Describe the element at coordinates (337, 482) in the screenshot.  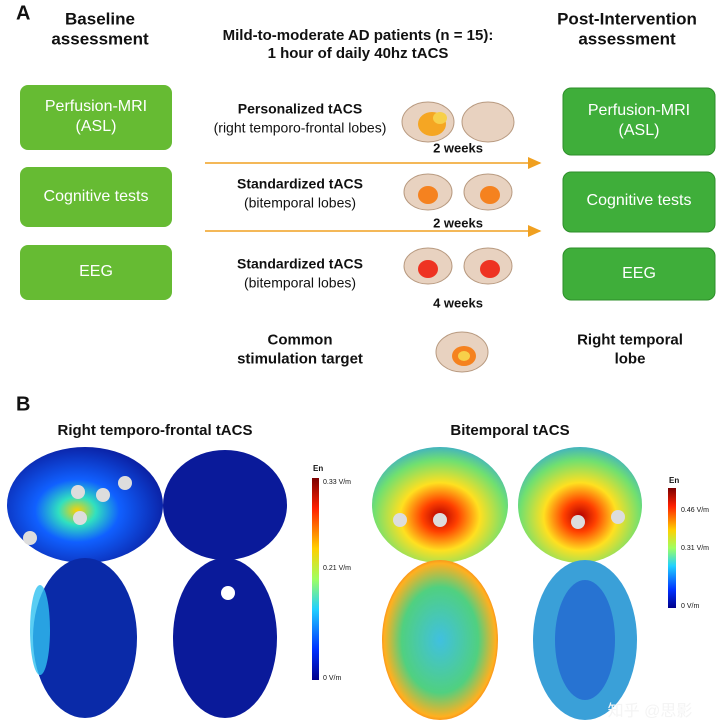
I see `colorbar-tick: 0.33 V/m` at that location.